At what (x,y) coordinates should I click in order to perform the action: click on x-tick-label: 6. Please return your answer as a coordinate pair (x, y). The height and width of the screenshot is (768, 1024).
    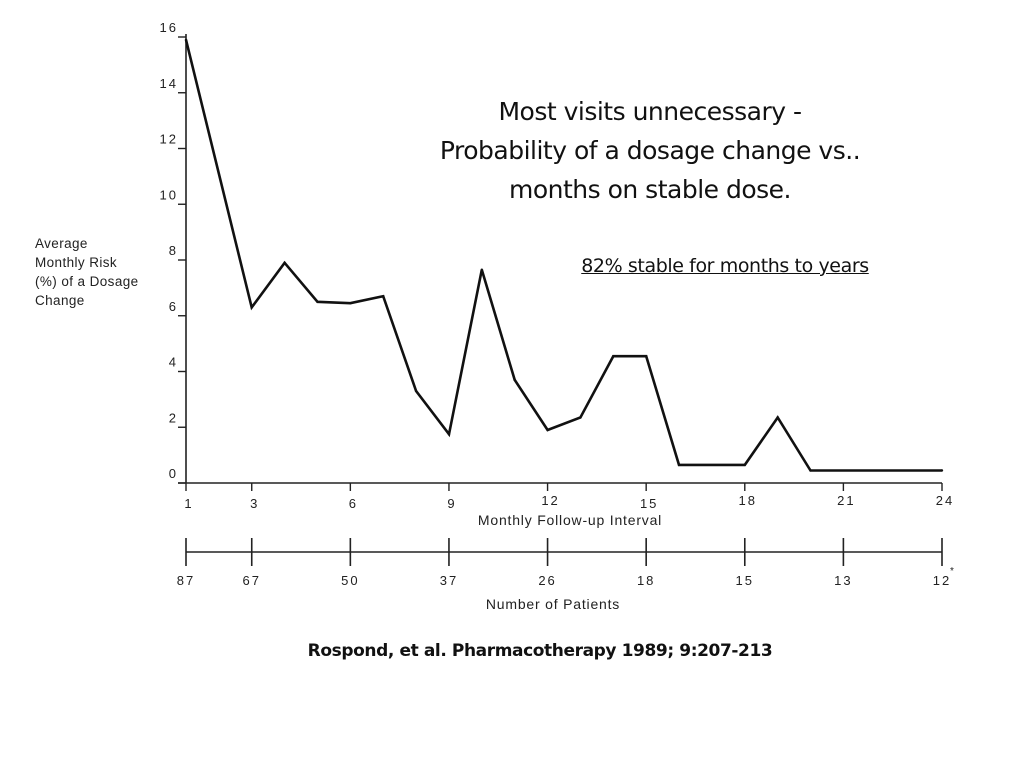
    Looking at the image, I should click on (353, 503).